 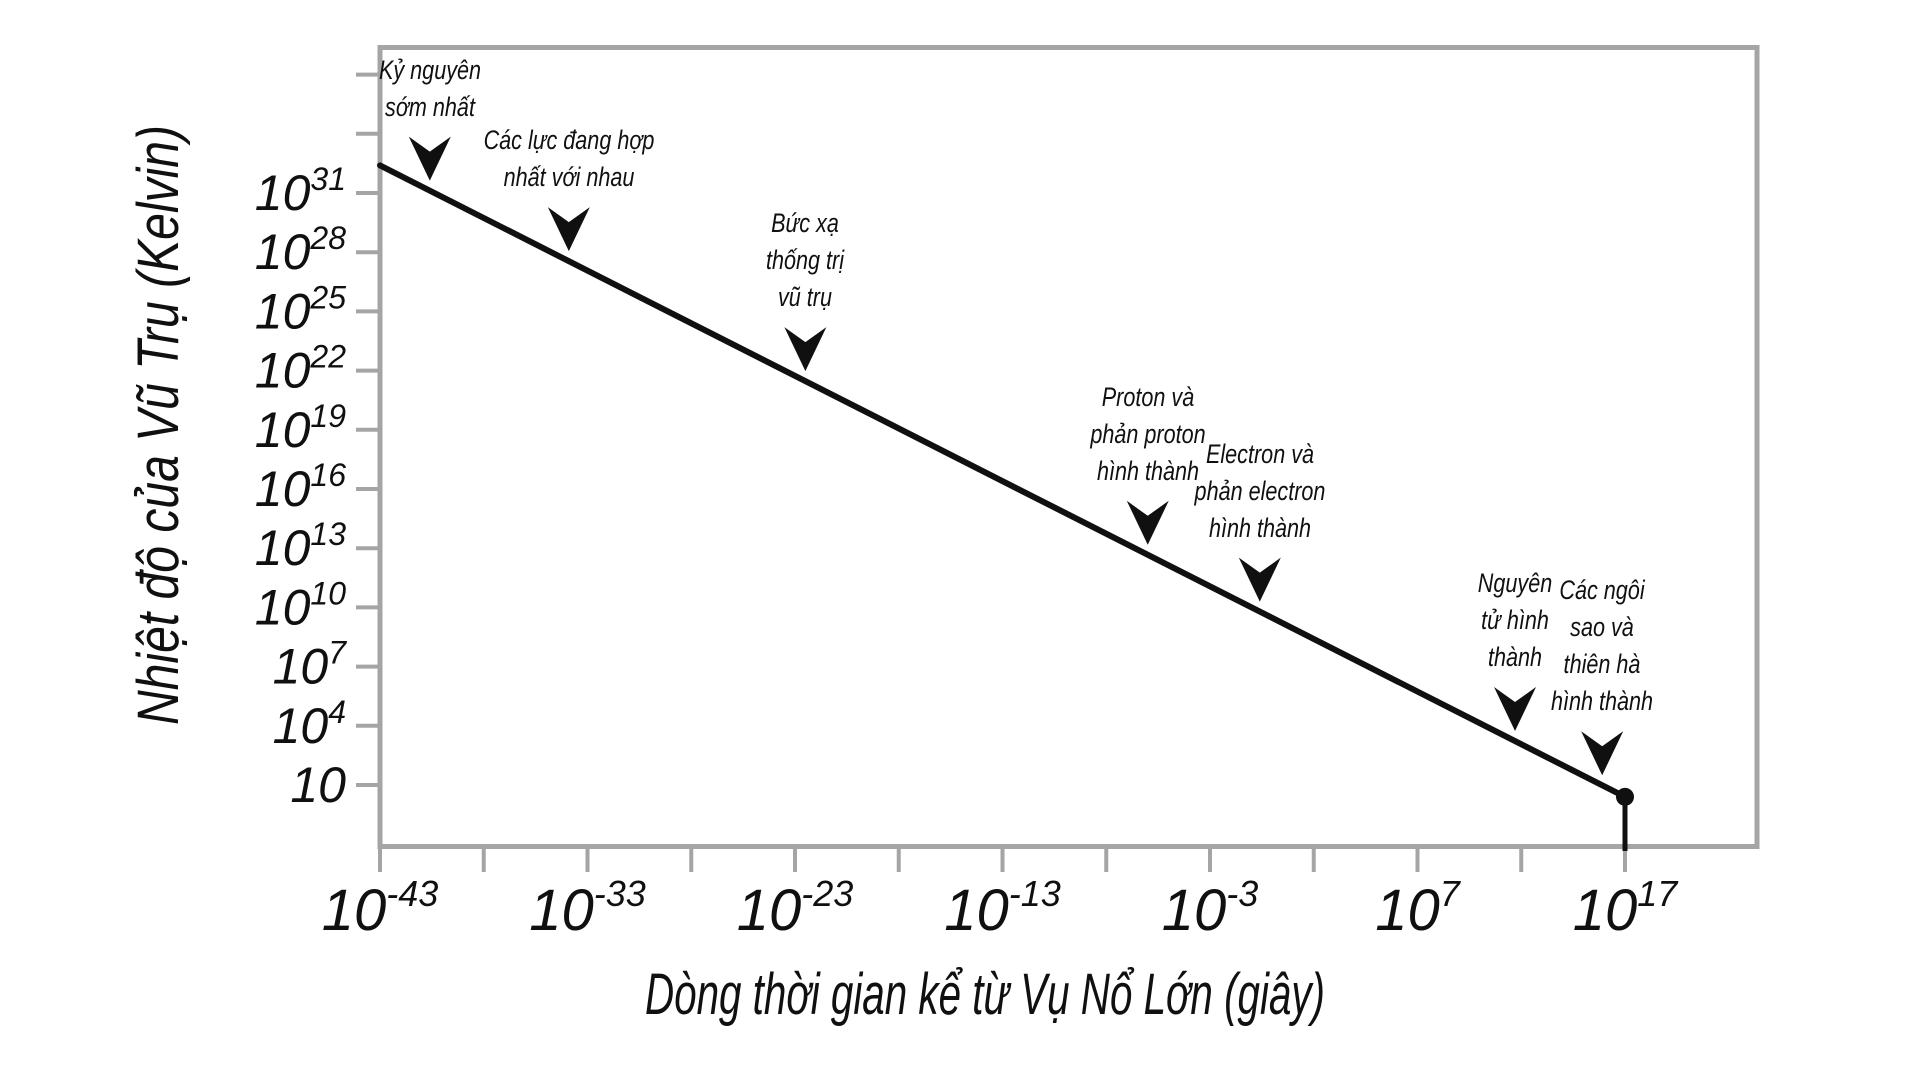 What do you see at coordinates (1658, 893) in the screenshot?
I see `x-tick-exponent: 17` at bounding box center [1658, 893].